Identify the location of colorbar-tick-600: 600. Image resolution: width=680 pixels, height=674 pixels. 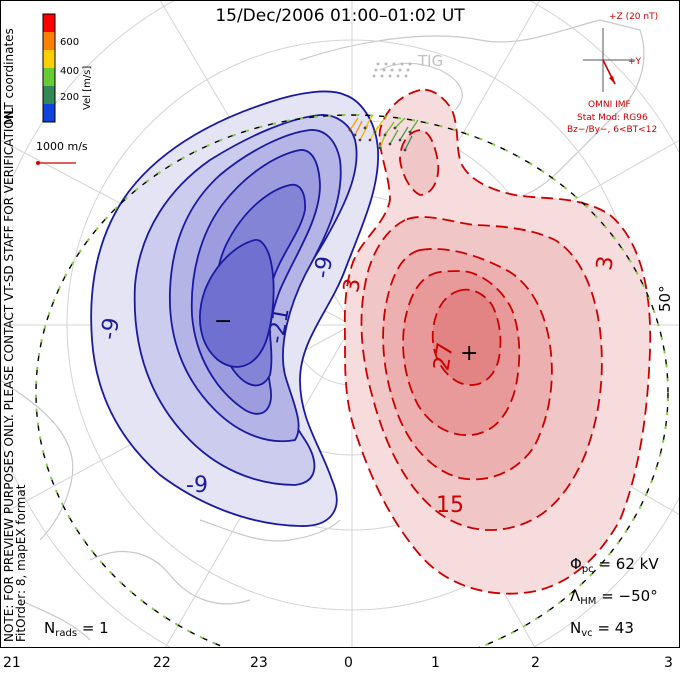
(70, 42).